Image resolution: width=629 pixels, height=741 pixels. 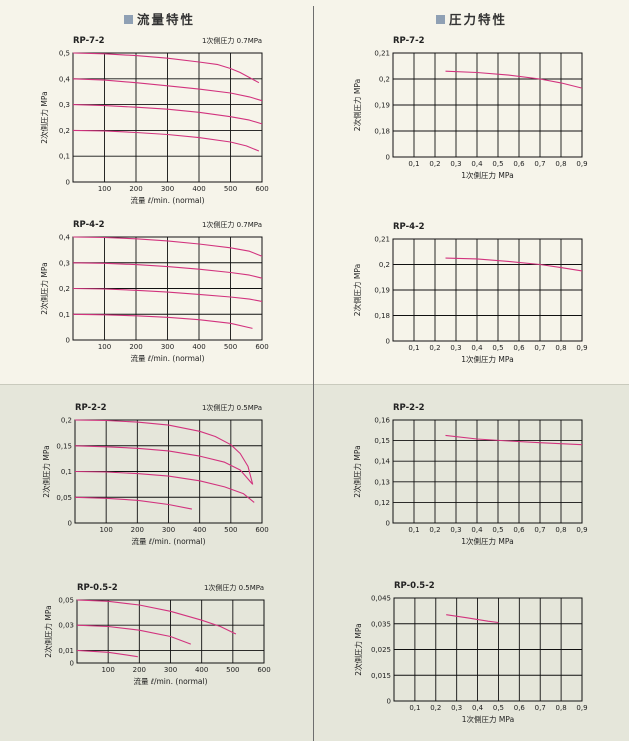 I want to click on y-tick-label: 0,14, so click(x=382, y=462).